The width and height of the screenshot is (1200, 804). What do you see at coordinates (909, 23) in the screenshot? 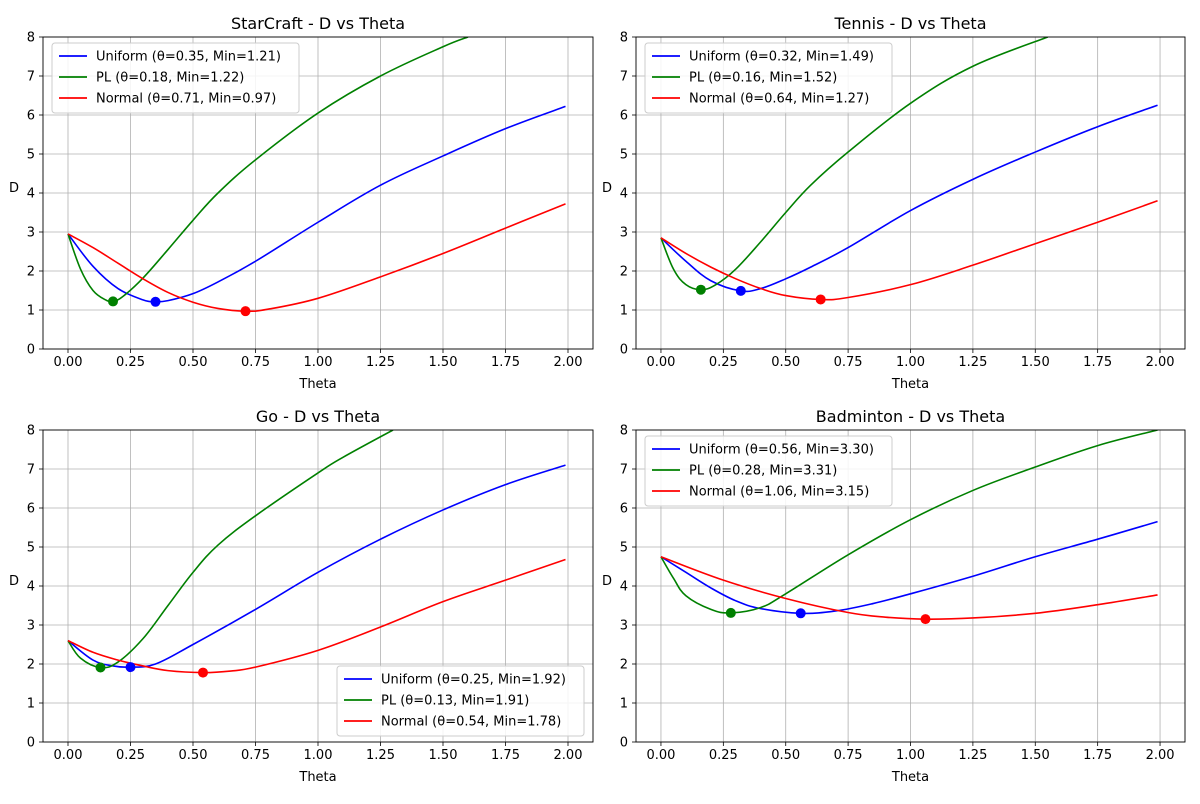
I see `chart-title: Tennis - D vs Theta` at bounding box center [909, 23].